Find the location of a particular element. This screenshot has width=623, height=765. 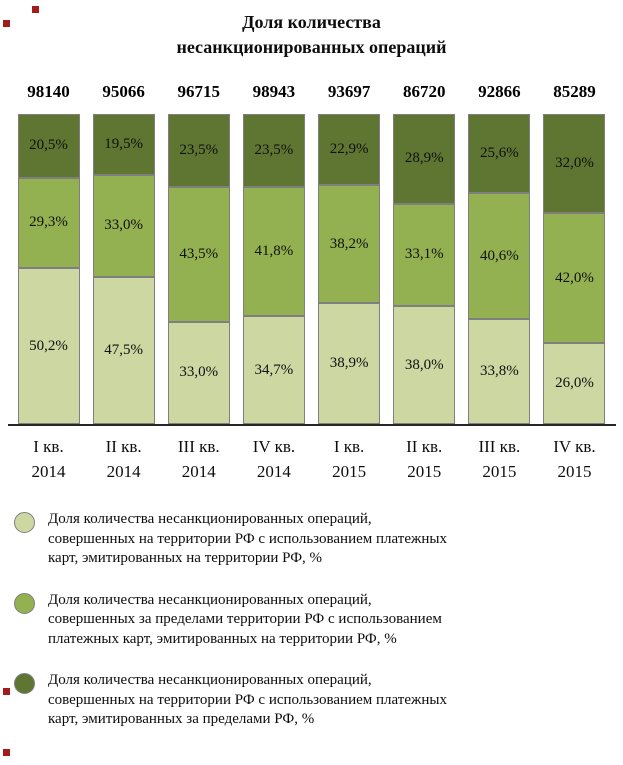

stacked-bar: 32,0% 42,0% 26,0% is located at coordinates (574, 269).